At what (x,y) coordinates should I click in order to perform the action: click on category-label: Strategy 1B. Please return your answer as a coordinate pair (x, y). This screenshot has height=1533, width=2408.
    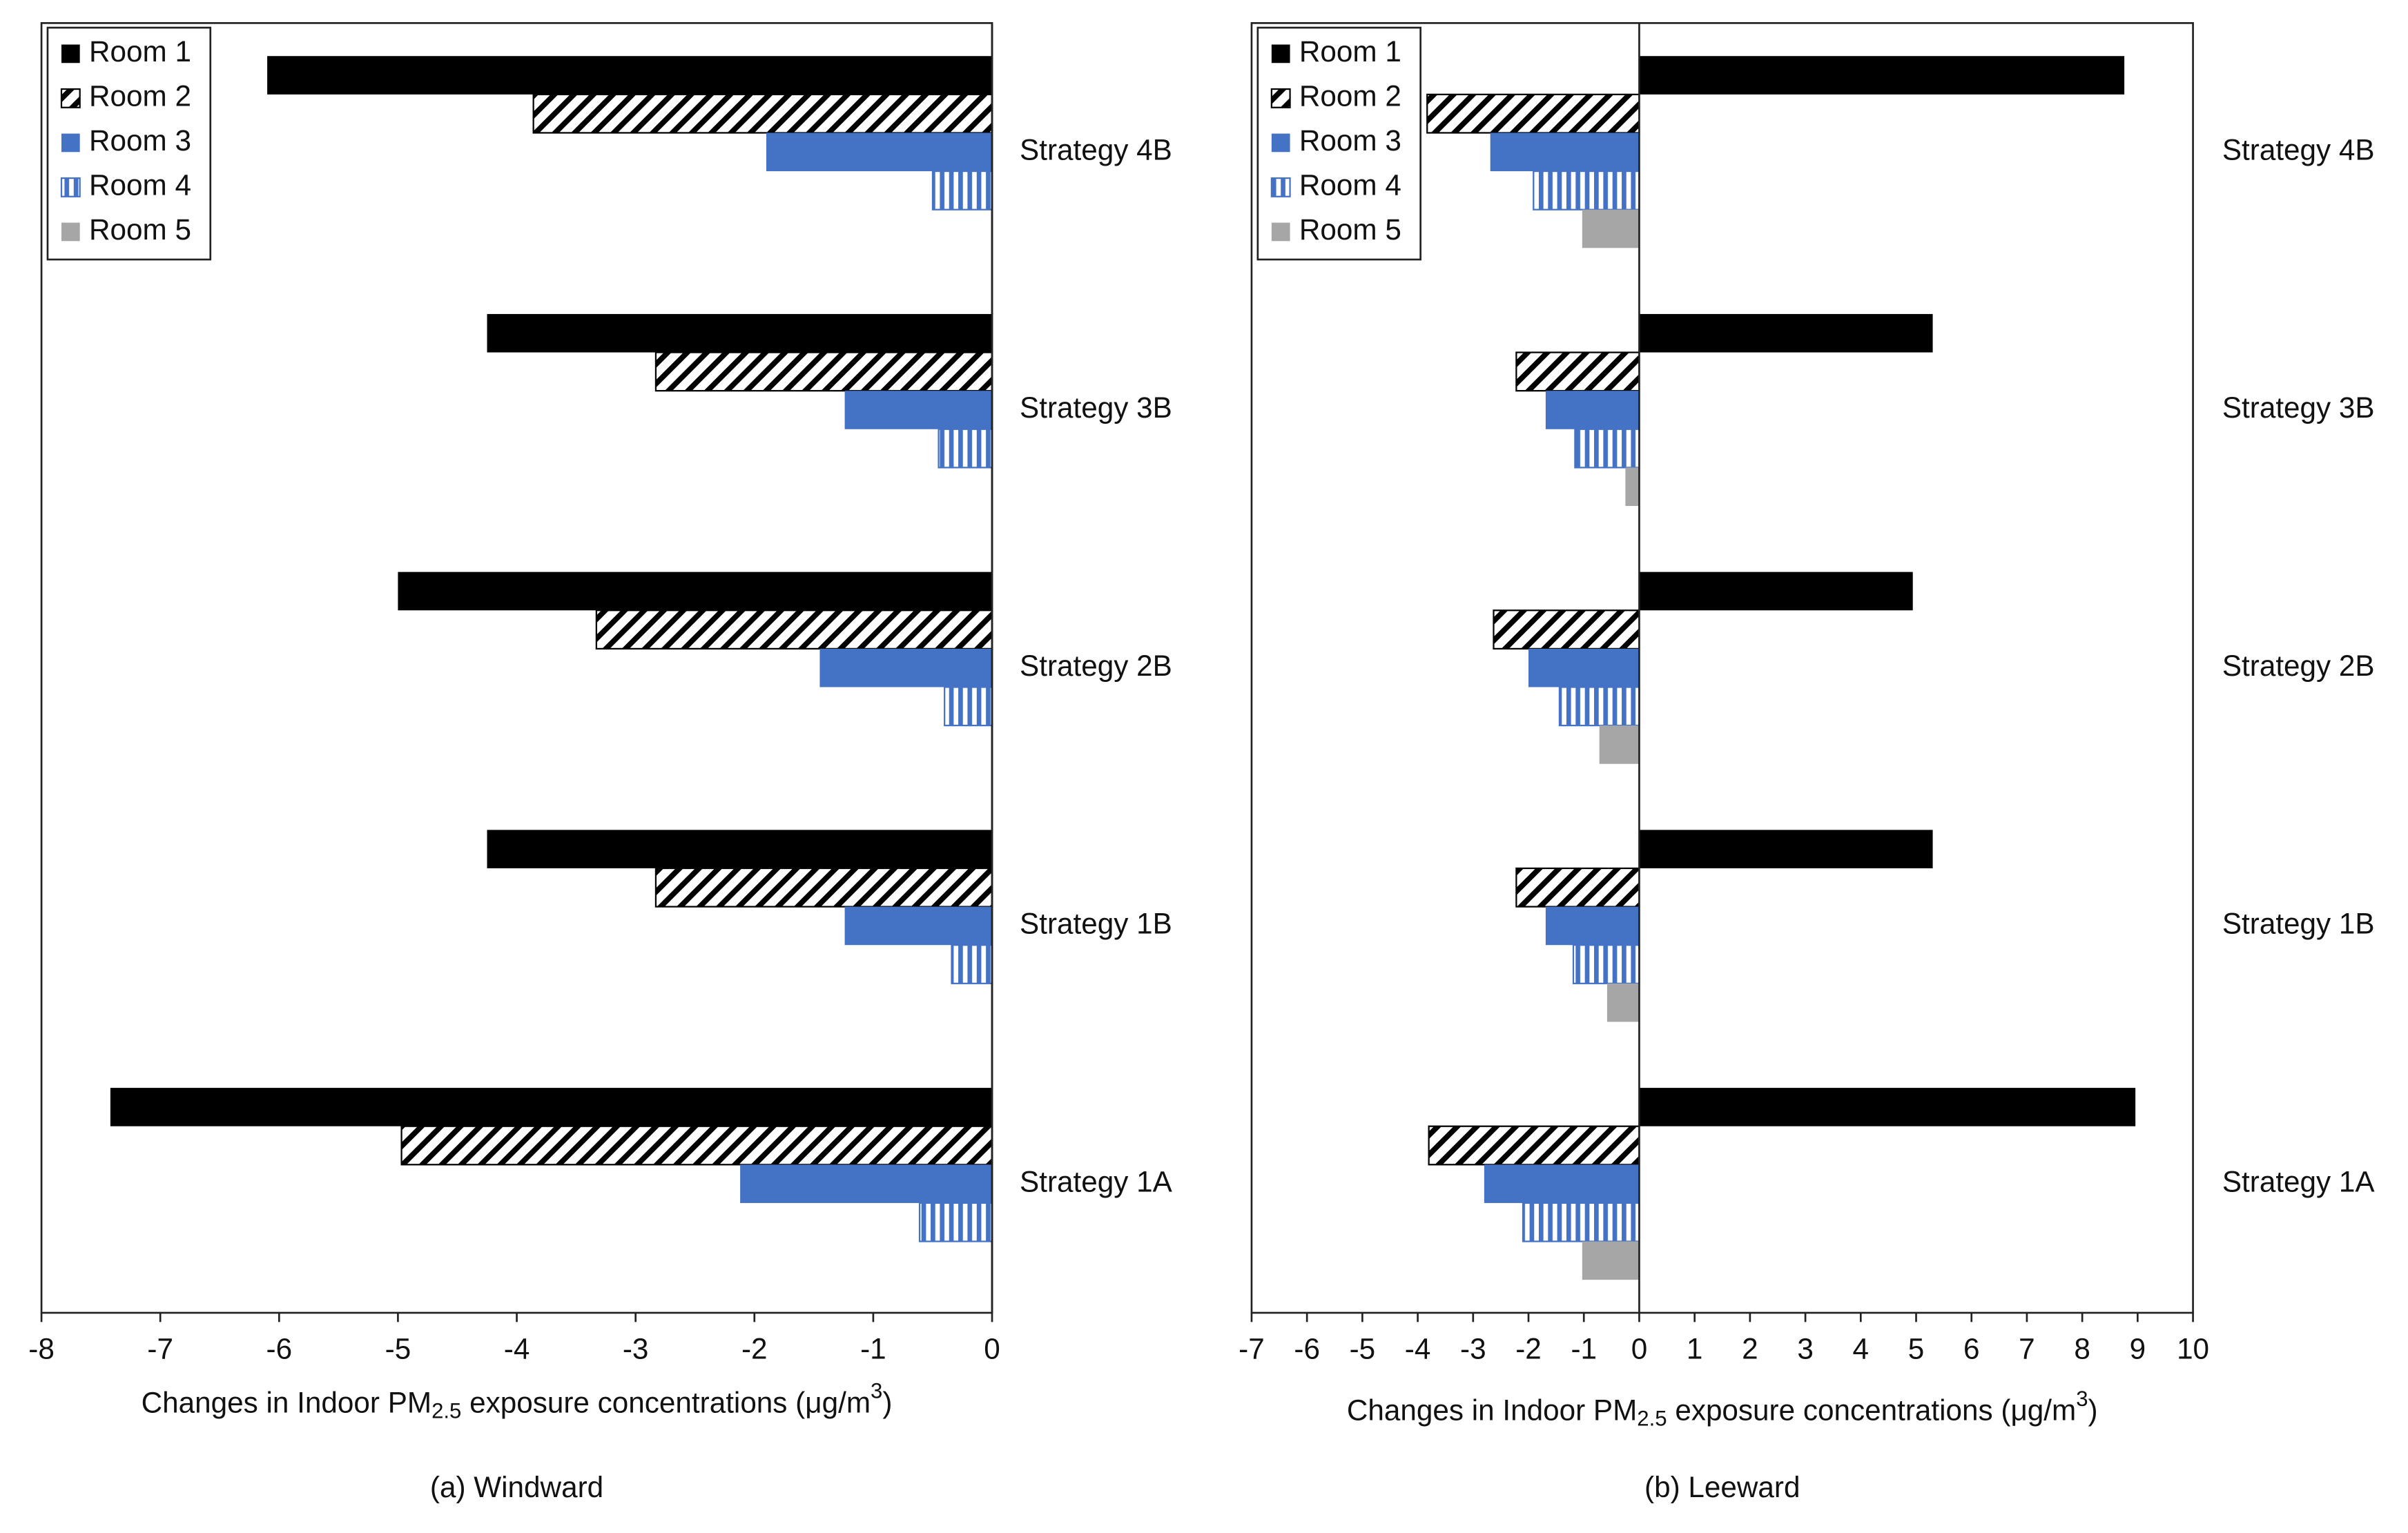
    Looking at the image, I should click on (2298, 924).